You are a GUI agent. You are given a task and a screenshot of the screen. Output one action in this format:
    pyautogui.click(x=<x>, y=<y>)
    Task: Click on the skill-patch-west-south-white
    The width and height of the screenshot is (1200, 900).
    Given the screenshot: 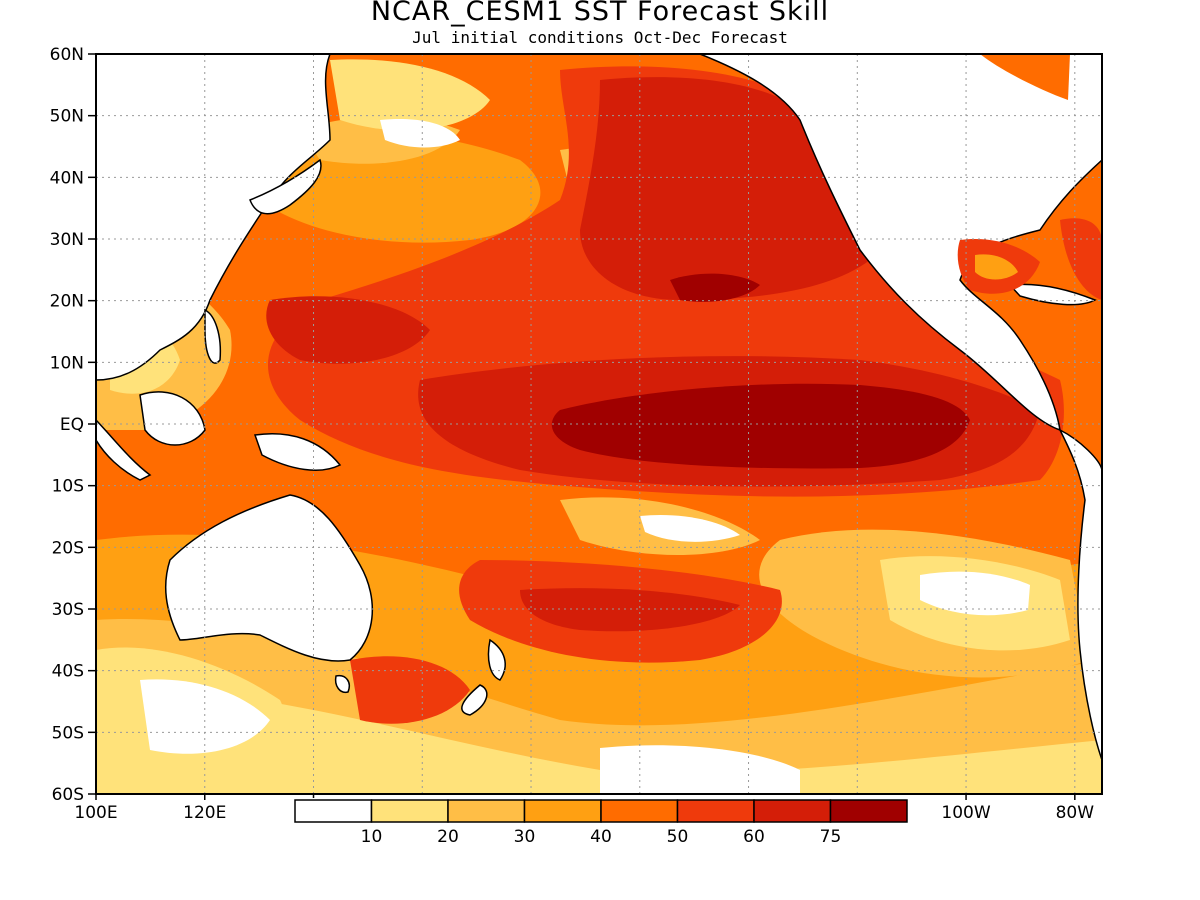 What is the action you would take?
    pyautogui.click(x=205, y=716)
    